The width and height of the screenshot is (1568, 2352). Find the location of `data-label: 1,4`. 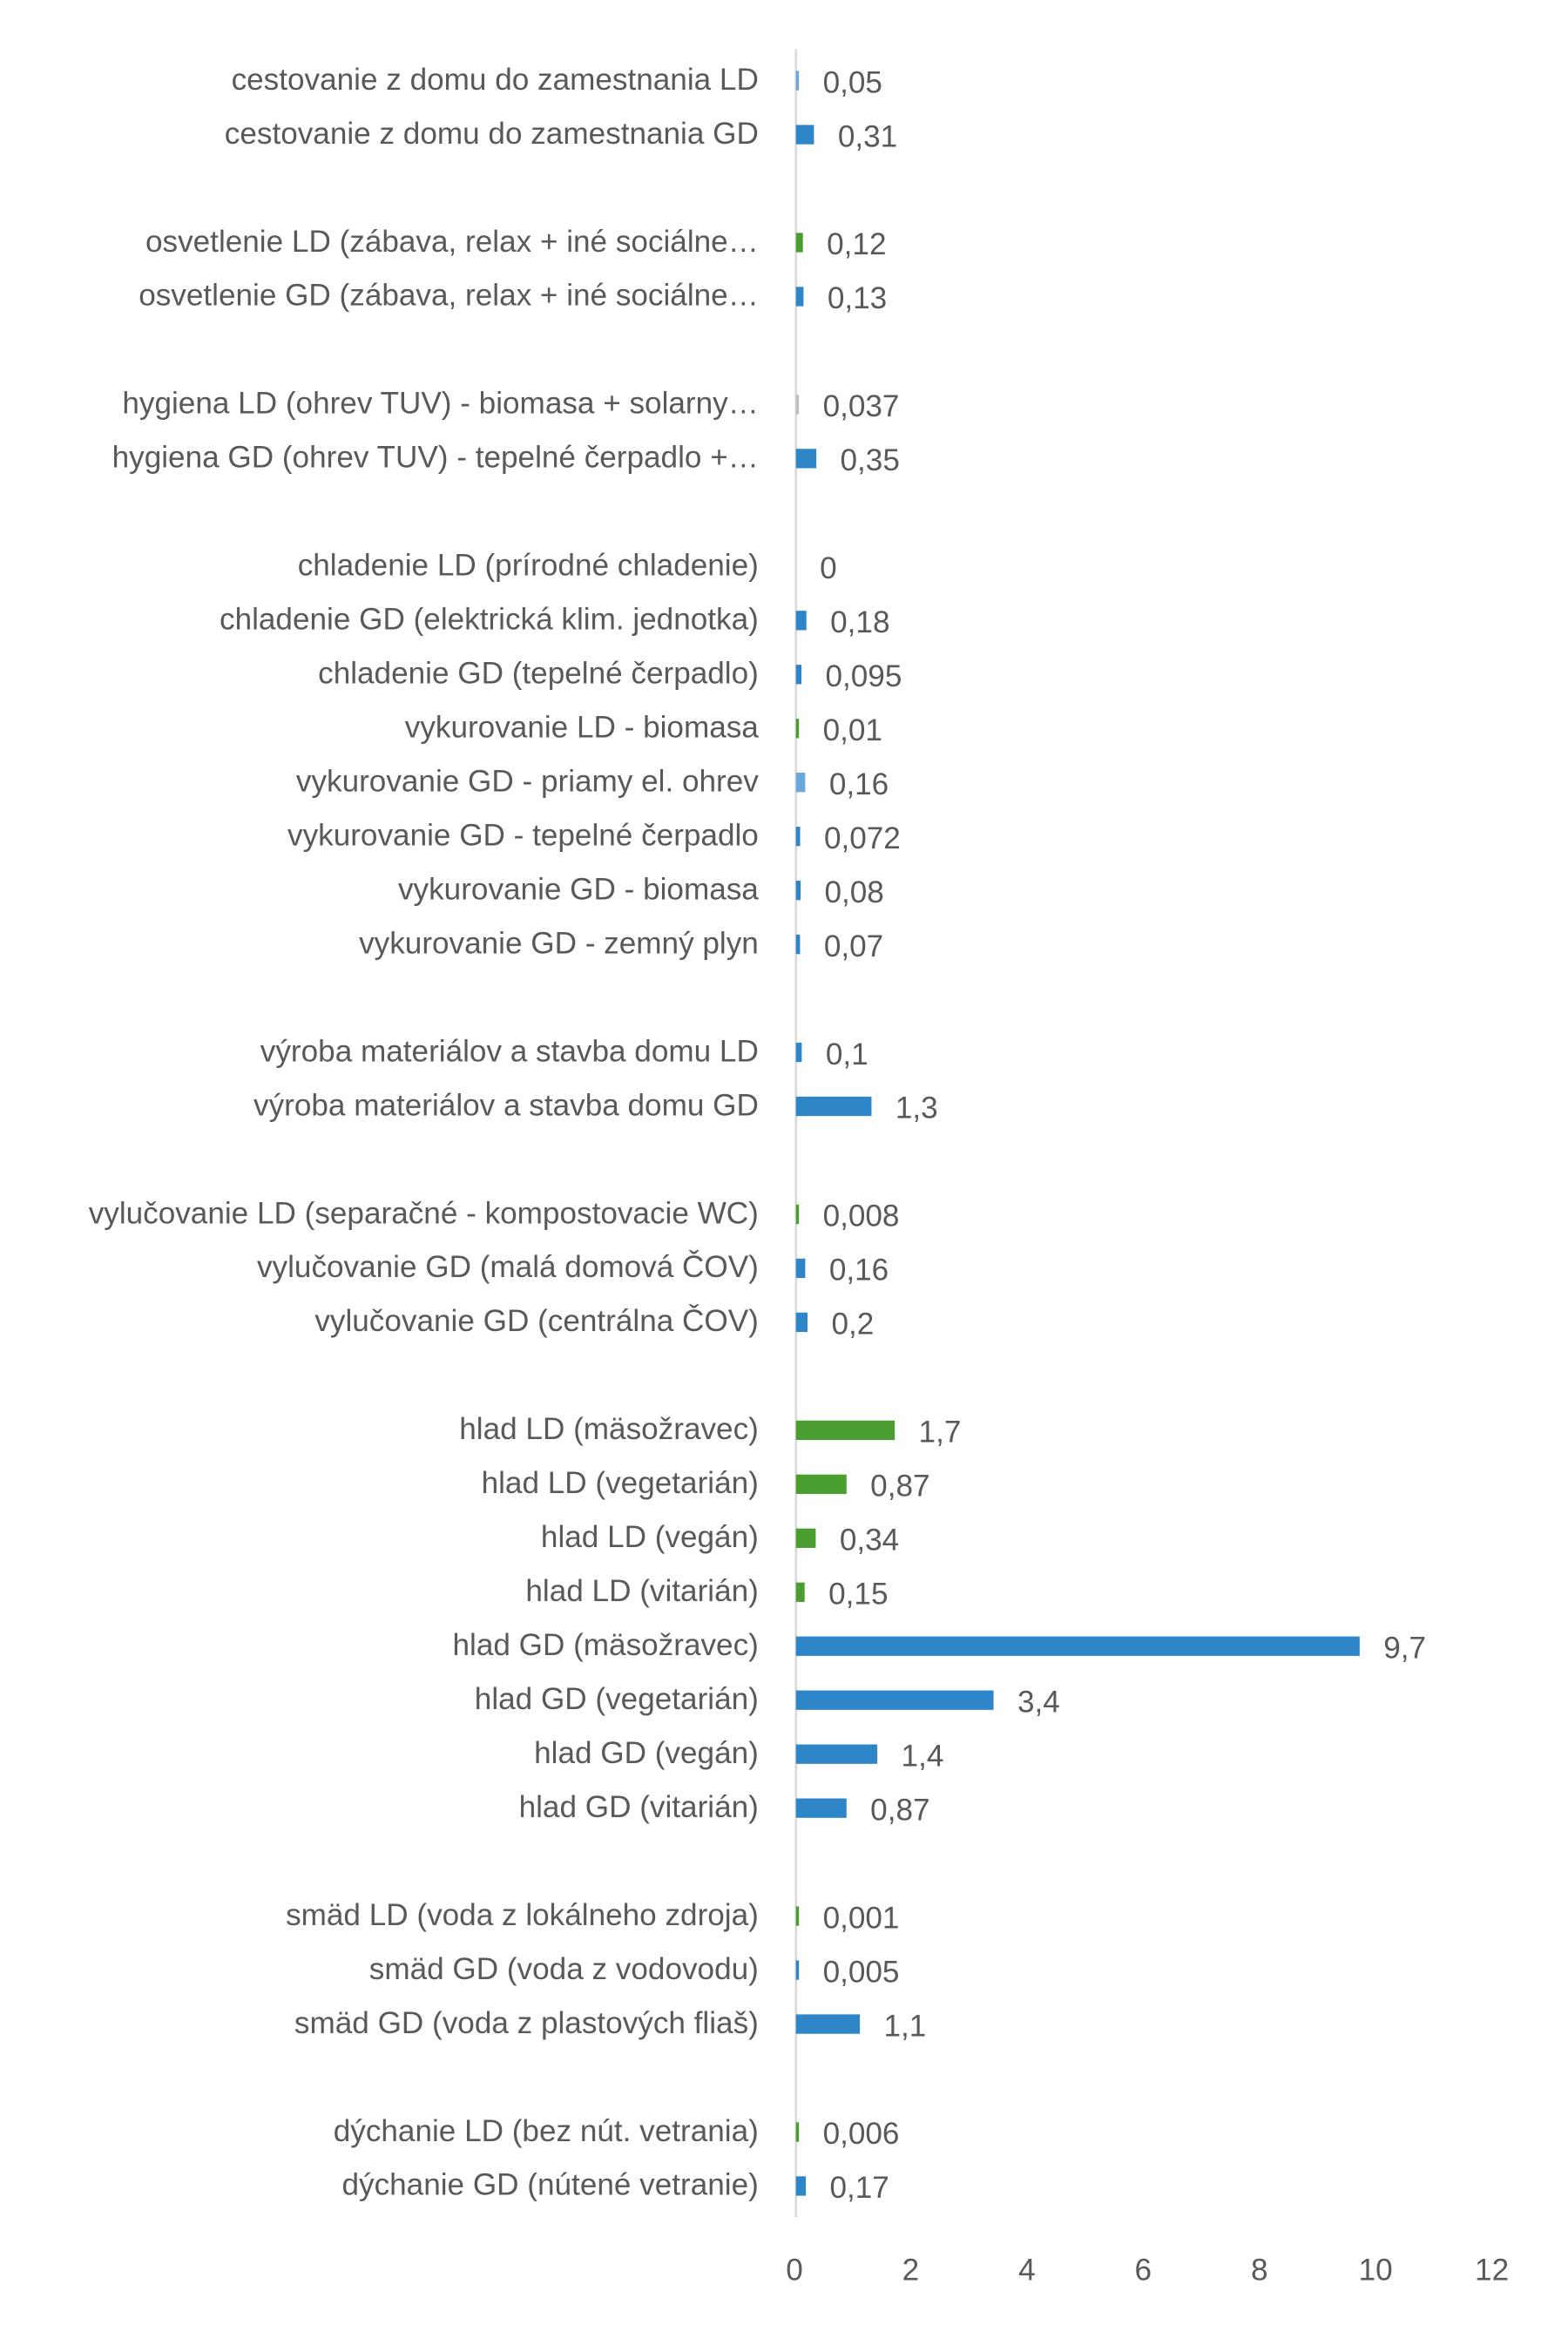

data-label: 1,4 is located at coordinates (923, 1756).